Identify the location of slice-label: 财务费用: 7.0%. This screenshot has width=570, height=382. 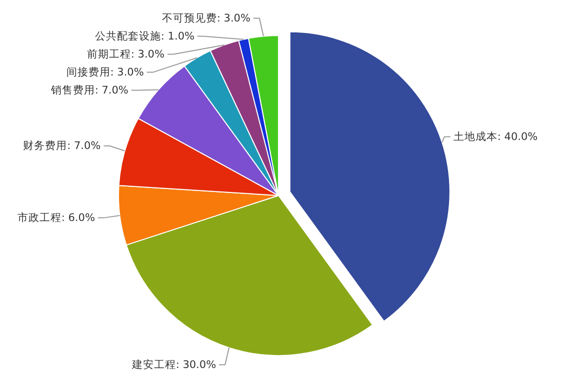
(62, 145).